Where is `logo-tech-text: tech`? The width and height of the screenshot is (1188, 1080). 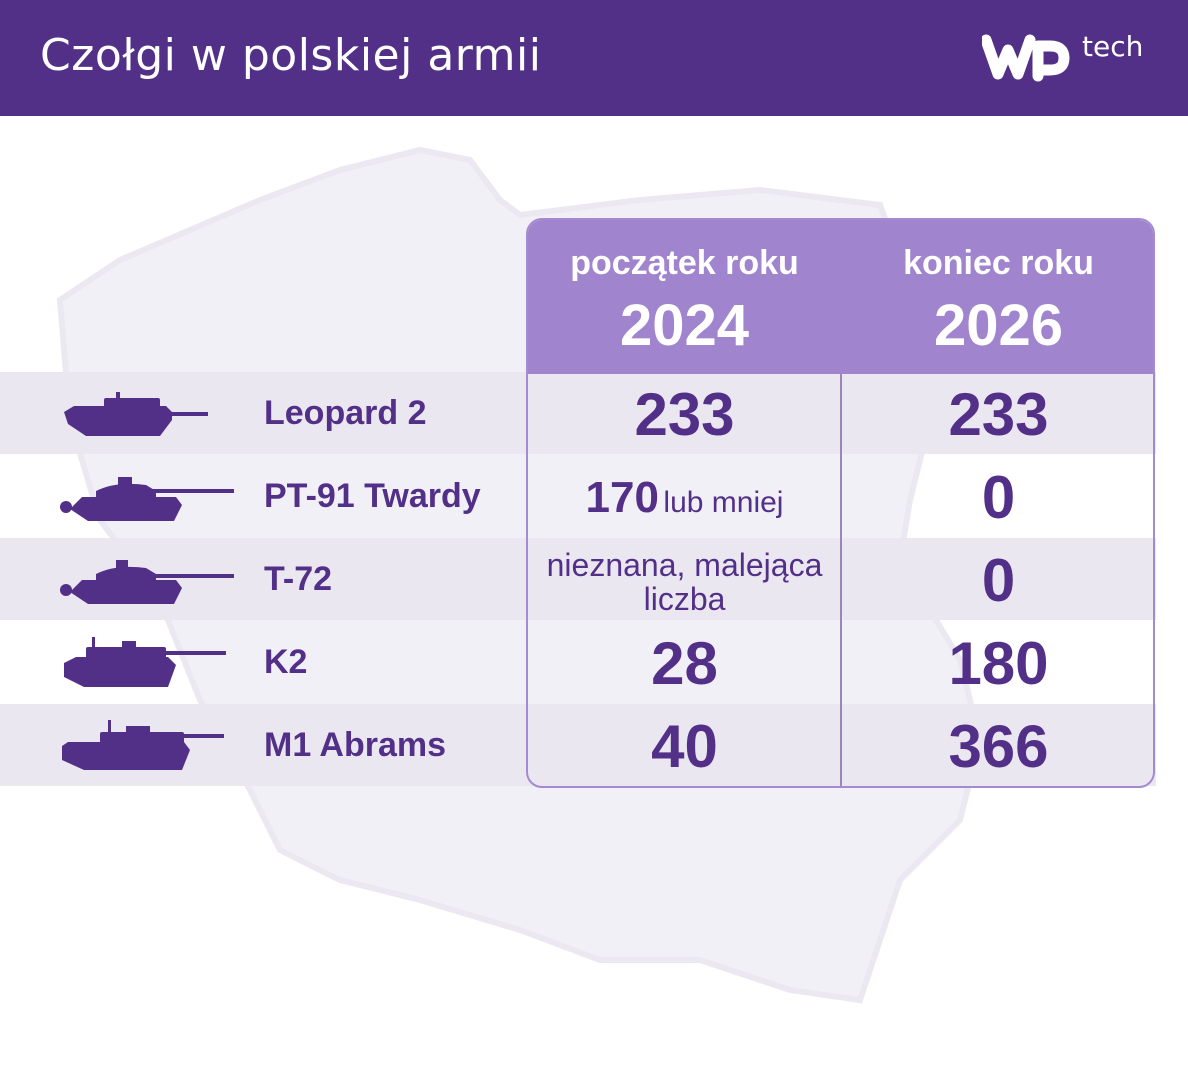
logo-tech-text: tech is located at coordinates (1113, 46).